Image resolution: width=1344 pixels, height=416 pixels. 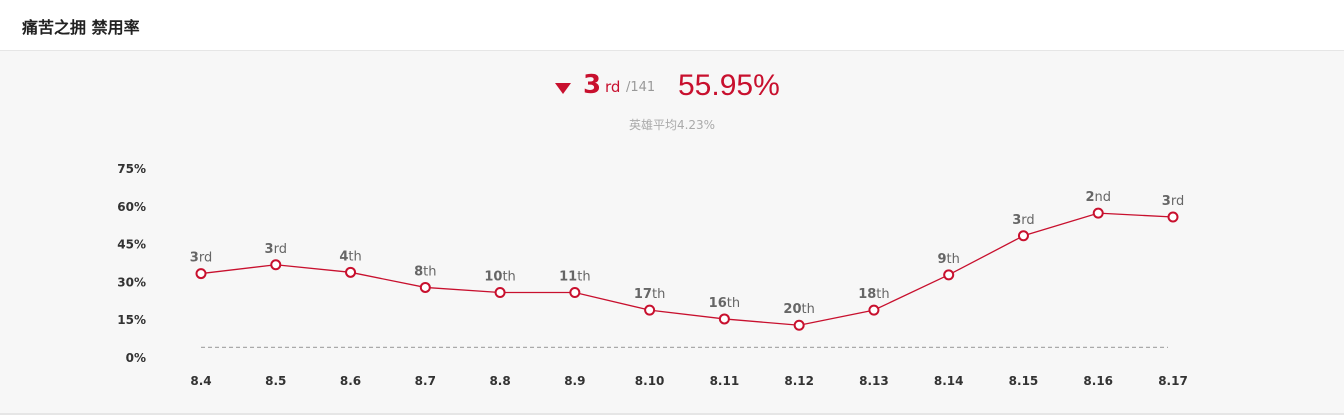 What do you see at coordinates (131, 207) in the screenshot?
I see `y-tick-label: 60%` at bounding box center [131, 207].